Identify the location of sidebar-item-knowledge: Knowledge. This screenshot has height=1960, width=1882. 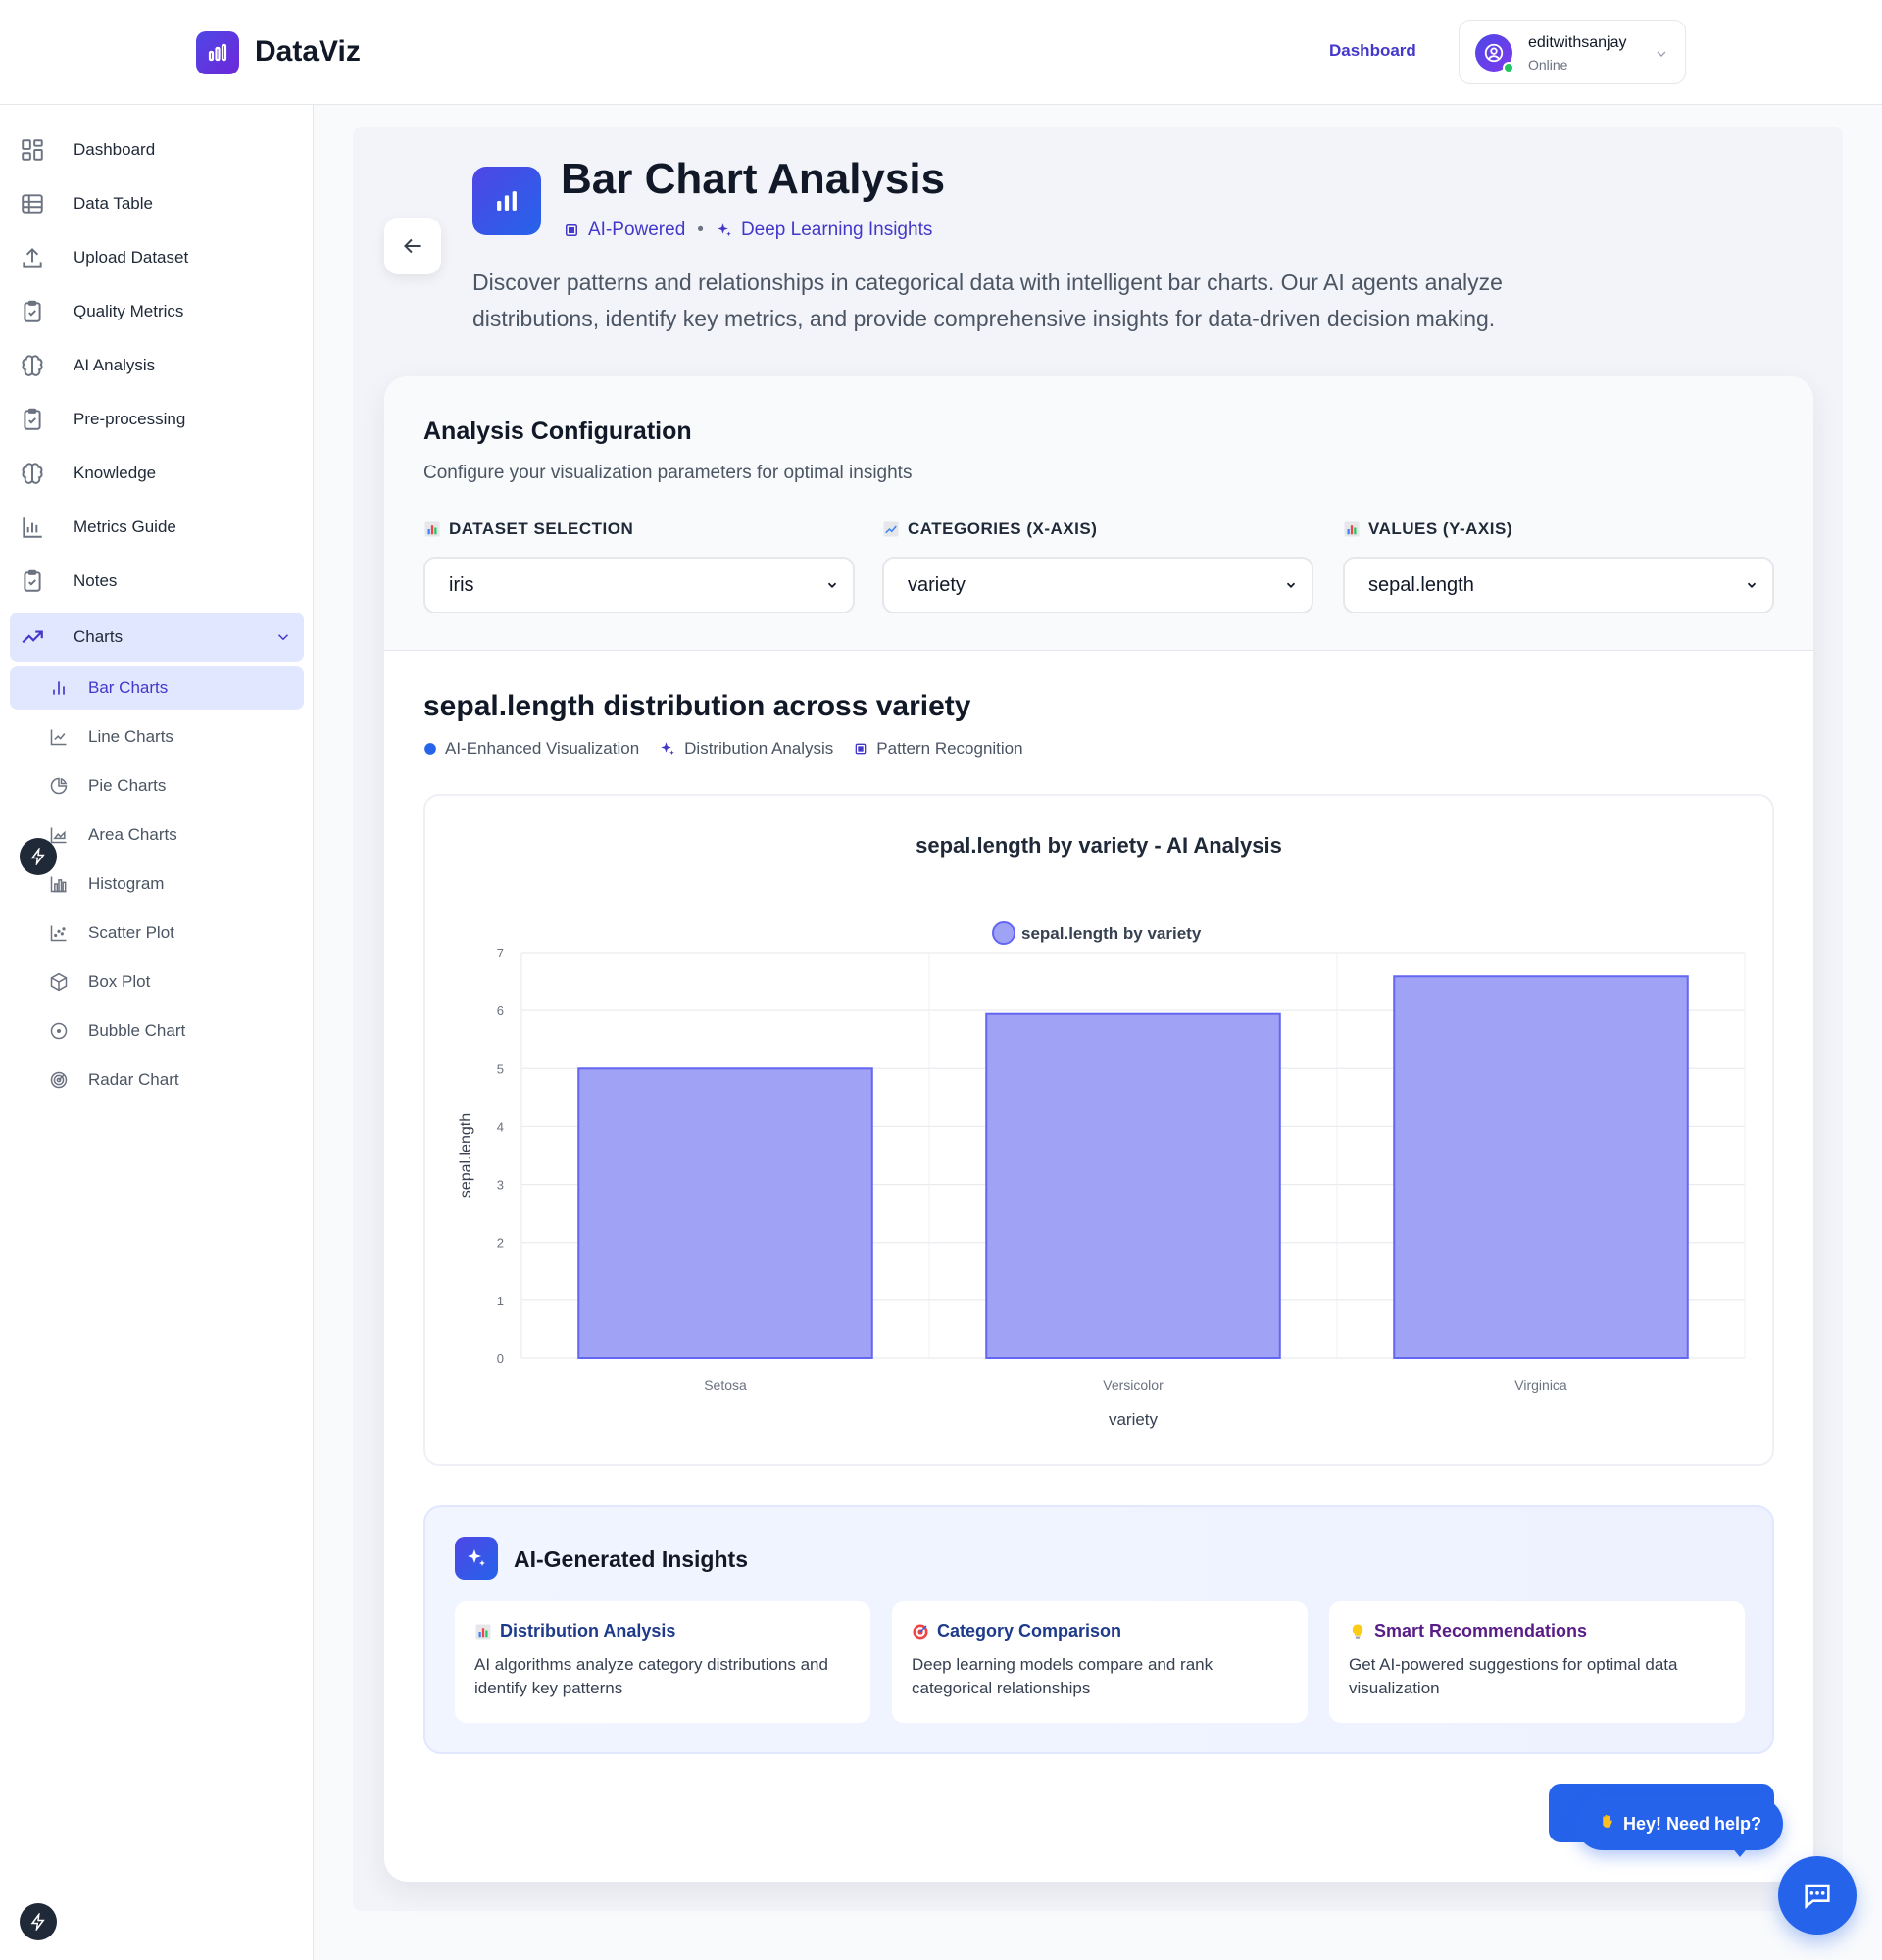
(157, 473).